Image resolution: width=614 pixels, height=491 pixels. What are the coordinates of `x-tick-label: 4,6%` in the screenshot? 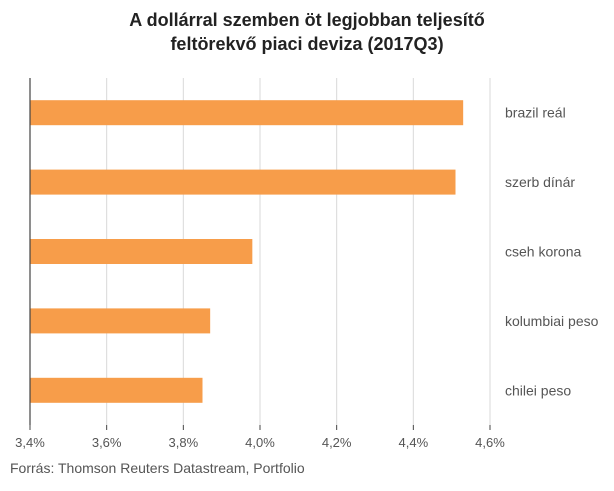 It's located at (490, 442).